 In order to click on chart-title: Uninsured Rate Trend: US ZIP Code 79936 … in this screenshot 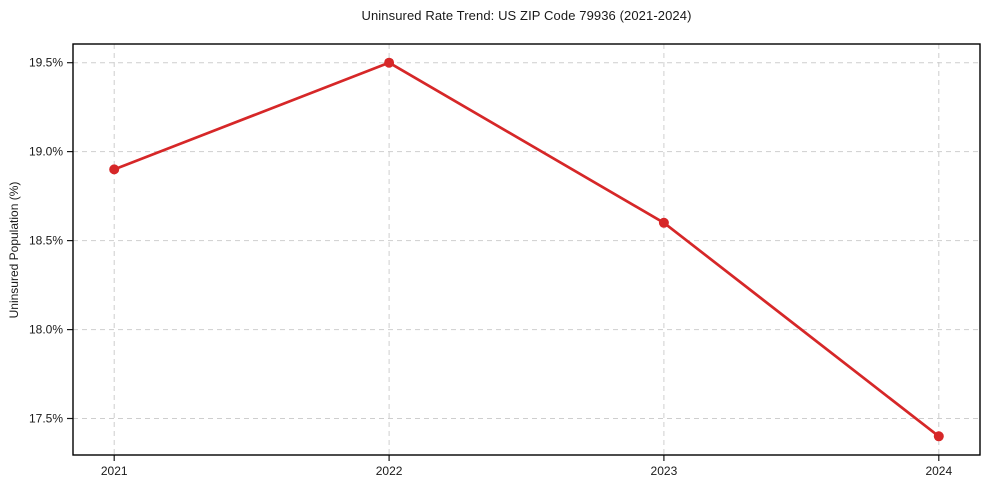, I will do `click(526, 15)`.